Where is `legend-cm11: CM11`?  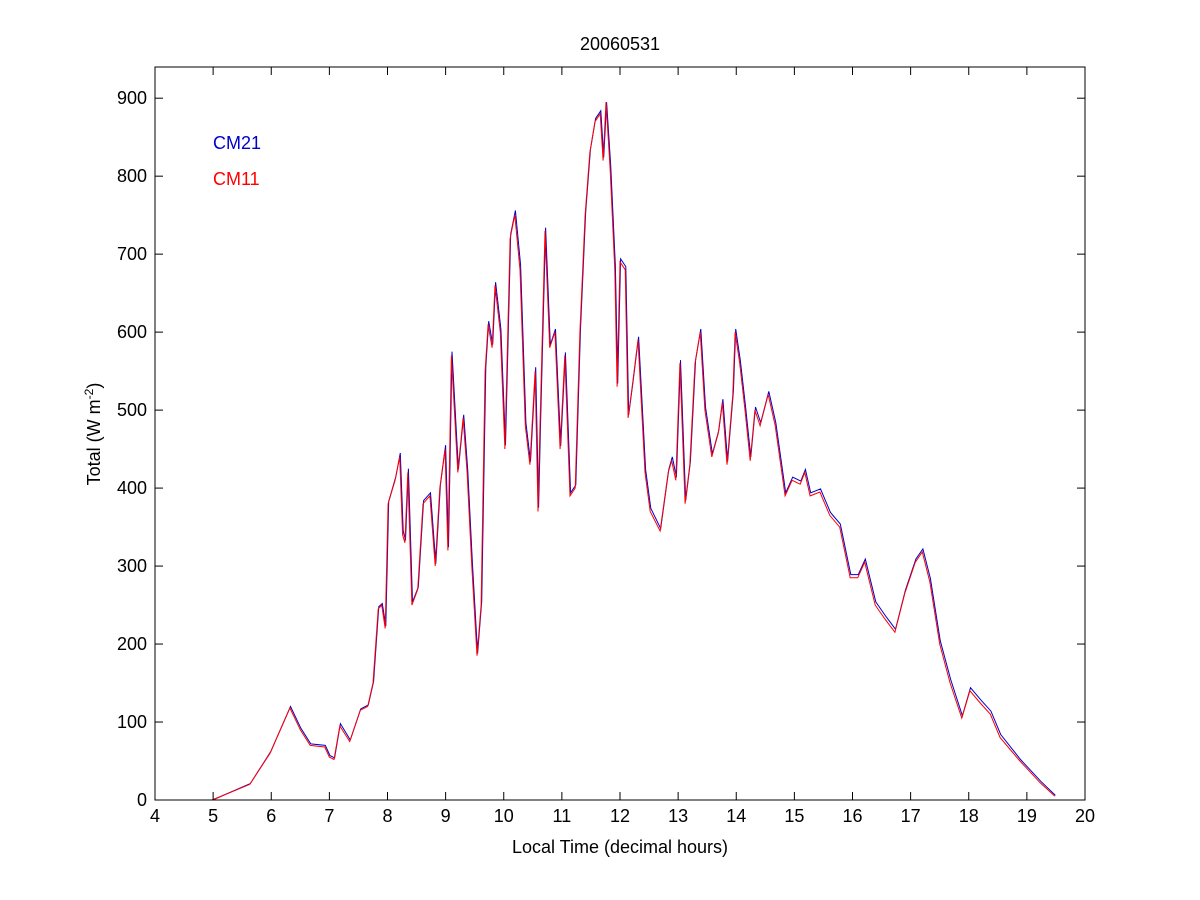 legend-cm11: CM11 is located at coordinates (236, 179).